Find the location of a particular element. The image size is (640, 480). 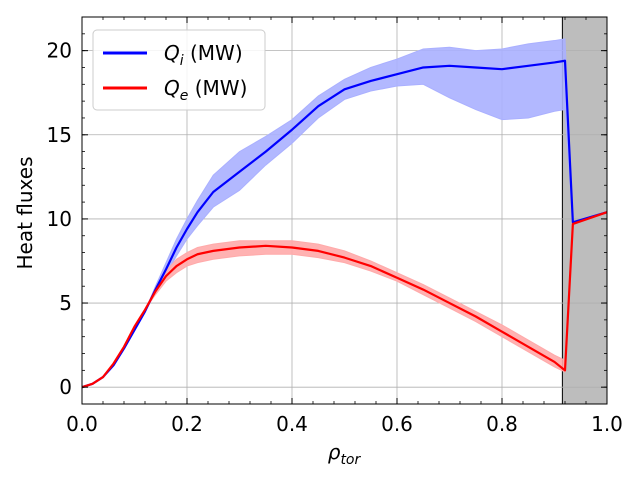

legend: Qi (MW) Qe (MW) is located at coordinates (179, 70).